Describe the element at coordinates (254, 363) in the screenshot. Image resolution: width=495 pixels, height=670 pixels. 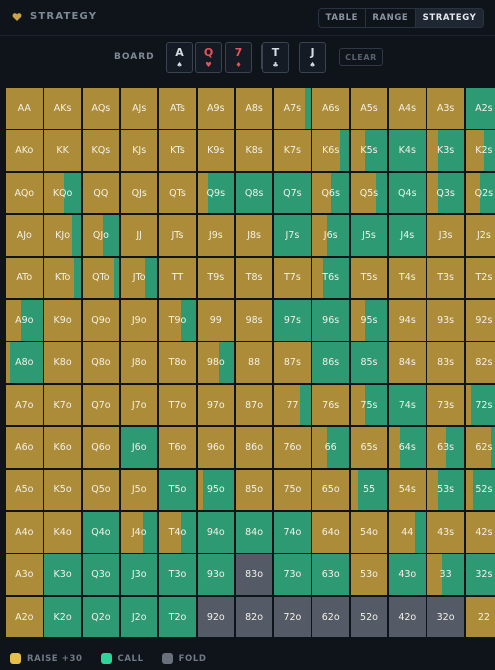
I see `hand-cell-88: 88` at that location.